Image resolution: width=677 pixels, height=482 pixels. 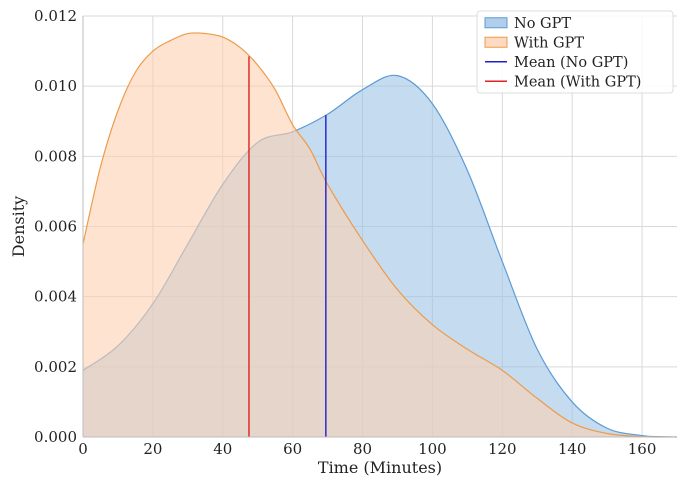 I want to click on legend-label-no-gpt: No GPT, so click(x=542, y=24).